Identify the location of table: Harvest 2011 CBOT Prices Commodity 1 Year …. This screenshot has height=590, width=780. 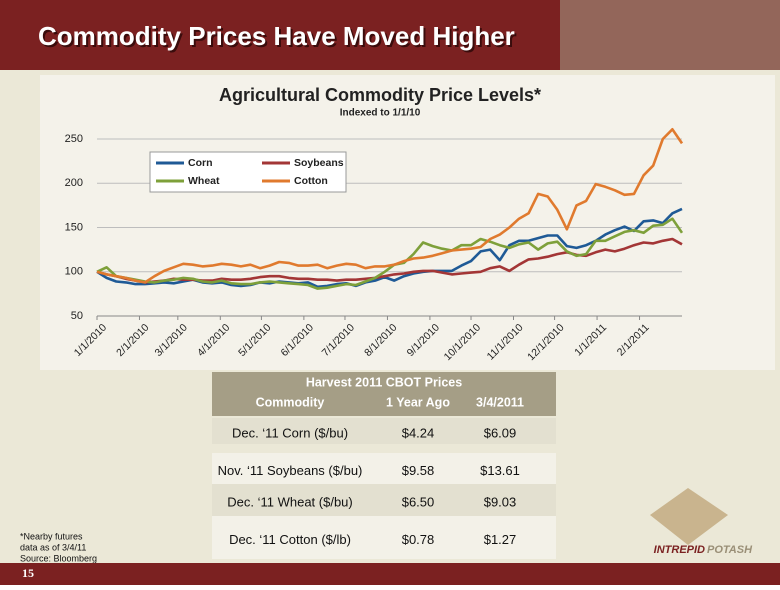
(384, 467).